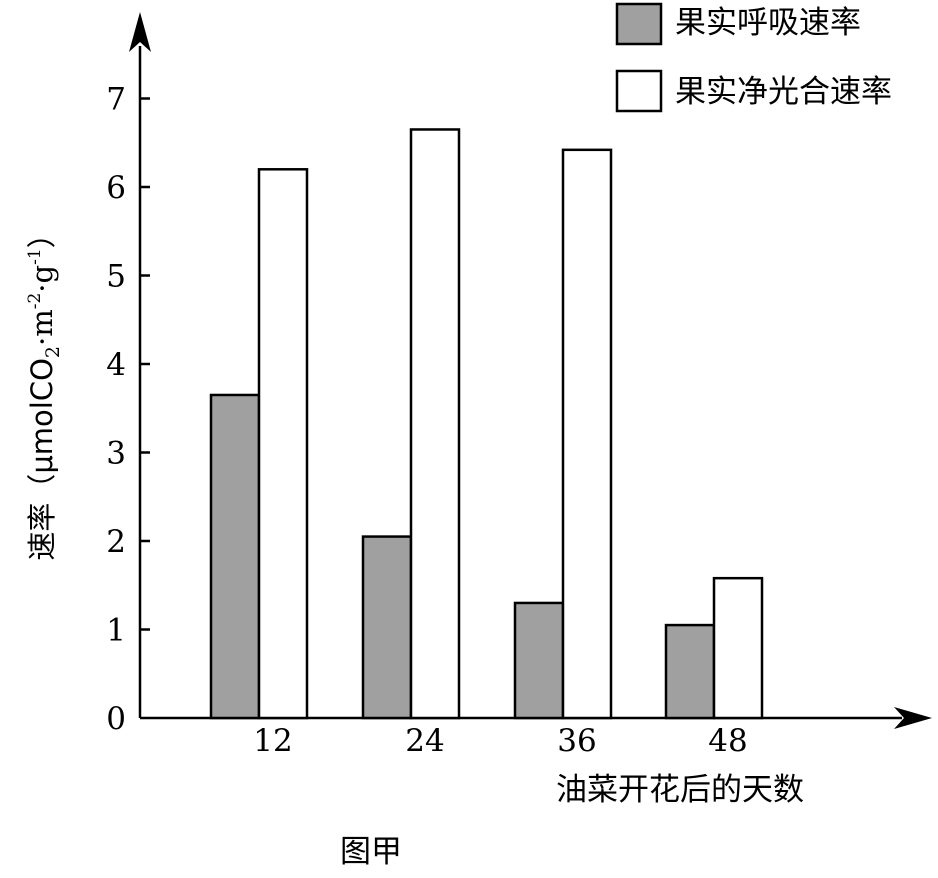 The image size is (938, 878). Describe the element at coordinates (116, 454) in the screenshot. I see `y-tick-label: 3` at that location.